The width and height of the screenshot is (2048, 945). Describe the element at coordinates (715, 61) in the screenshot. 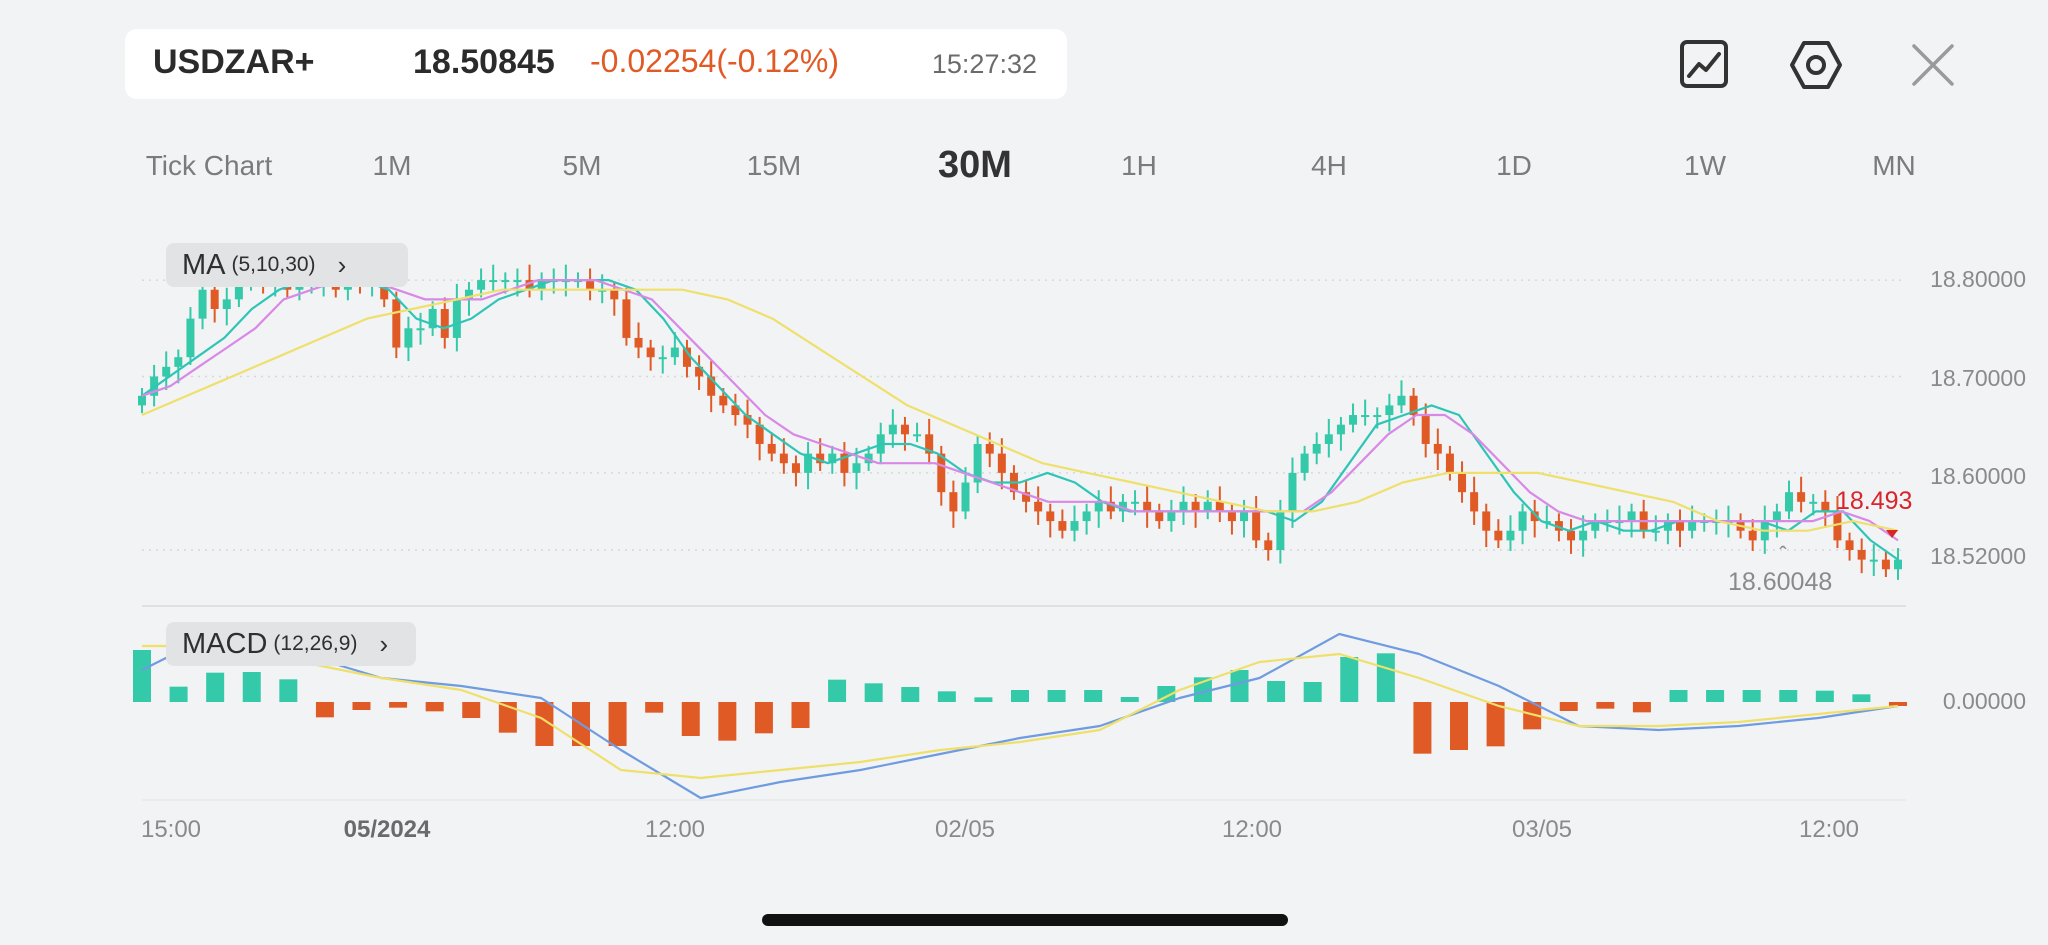

I see `price-change: -0.02254(-0.12%)` at that location.